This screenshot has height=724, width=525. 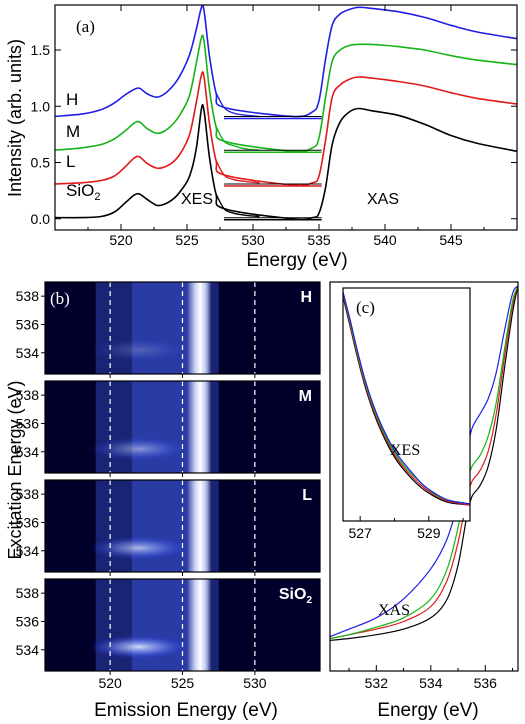 What do you see at coordinates (139, 448) in the screenshot?
I see `map-hump-m` at bounding box center [139, 448].